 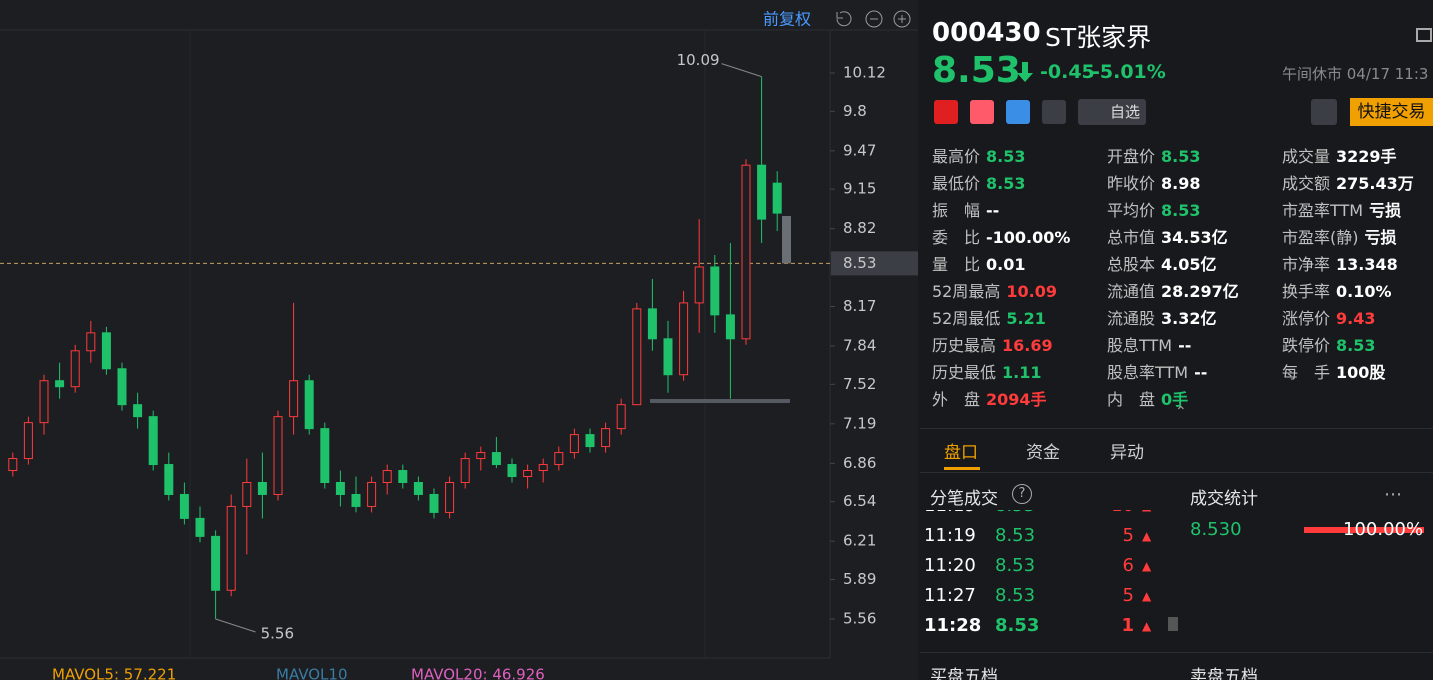 What do you see at coordinates (1189, 264) in the screenshot?
I see `stat-value: 4.05亿` at bounding box center [1189, 264].